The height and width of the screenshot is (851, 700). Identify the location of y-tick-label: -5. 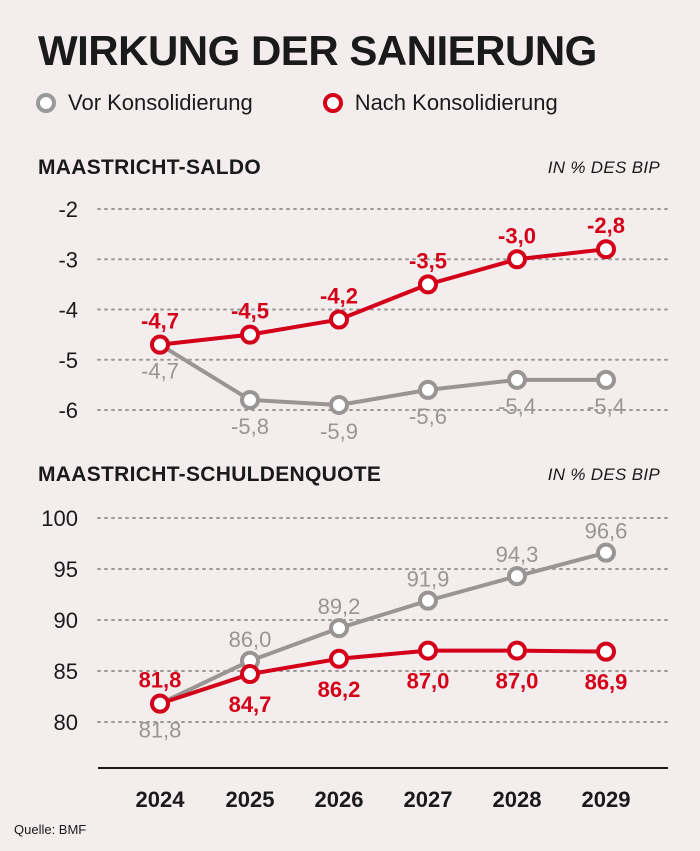
(68, 360).